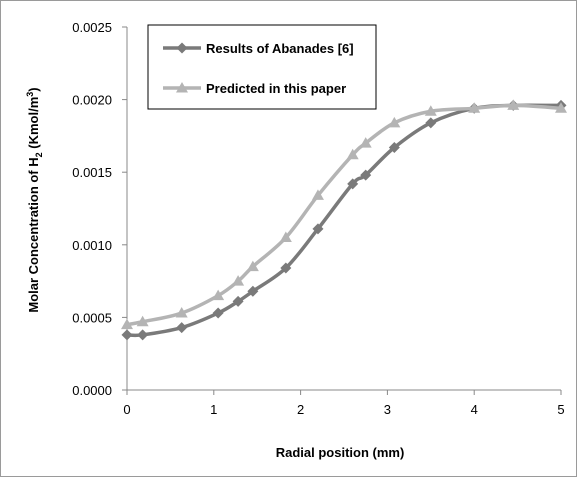 Image resolution: width=577 pixels, height=482 pixels. What do you see at coordinates (560, 409) in the screenshot?
I see `x-tick-label: 5` at bounding box center [560, 409].